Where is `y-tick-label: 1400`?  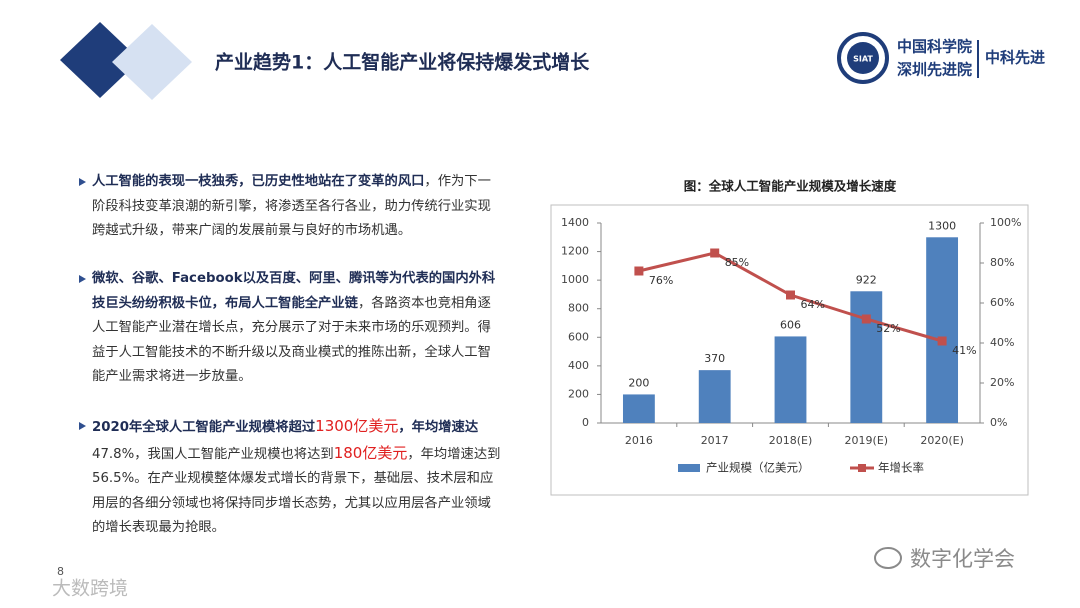 y-tick-label: 1400 is located at coordinates (575, 222).